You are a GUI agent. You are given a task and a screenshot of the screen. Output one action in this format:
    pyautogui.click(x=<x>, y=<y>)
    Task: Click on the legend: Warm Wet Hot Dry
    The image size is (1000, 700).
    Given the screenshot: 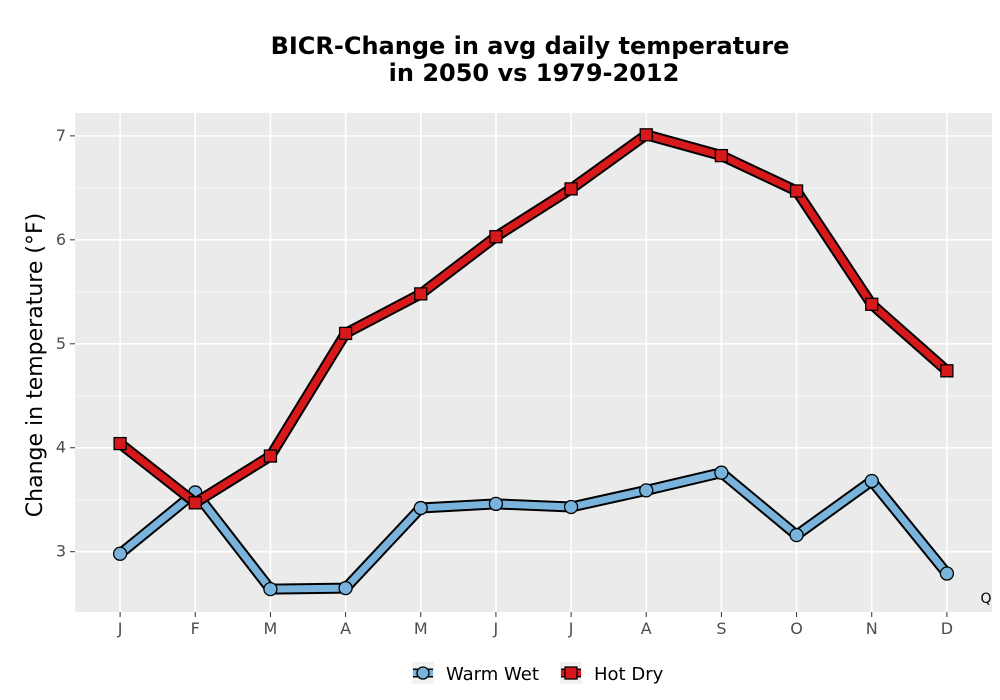 What is the action you would take?
    pyautogui.click(x=538, y=673)
    